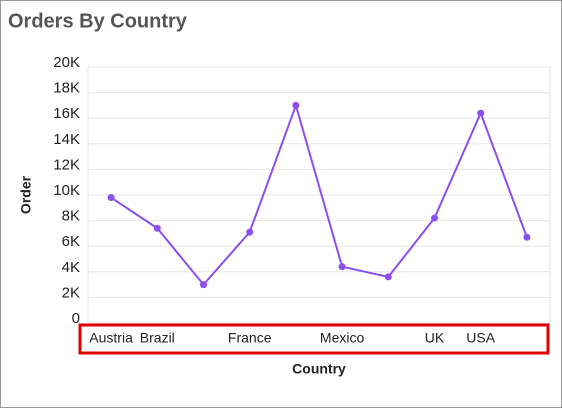 This screenshot has width=562, height=408. What do you see at coordinates (250, 338) in the screenshot?
I see `x-tick-label: France` at bounding box center [250, 338].